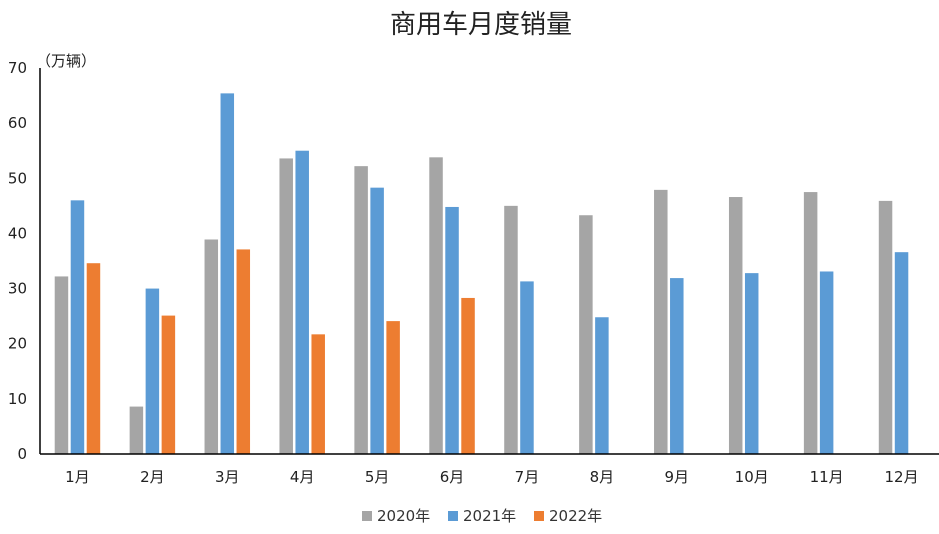 This screenshot has height=534, width=939. Describe the element at coordinates (17, 68) in the screenshot. I see `y-tick-label: 70` at that location.